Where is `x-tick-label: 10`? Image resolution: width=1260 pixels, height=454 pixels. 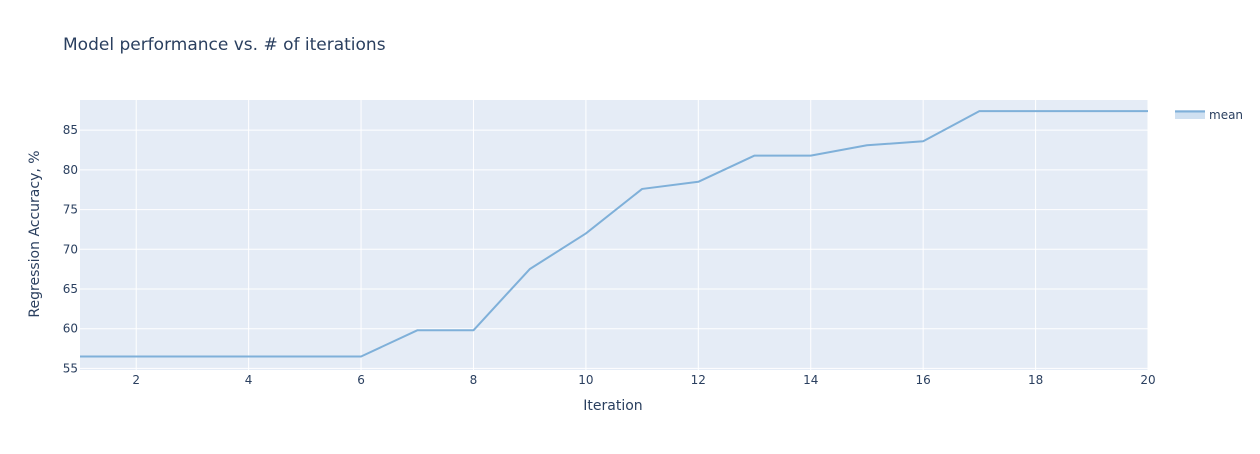
x-tick-label: 10 is located at coordinates (585, 380).